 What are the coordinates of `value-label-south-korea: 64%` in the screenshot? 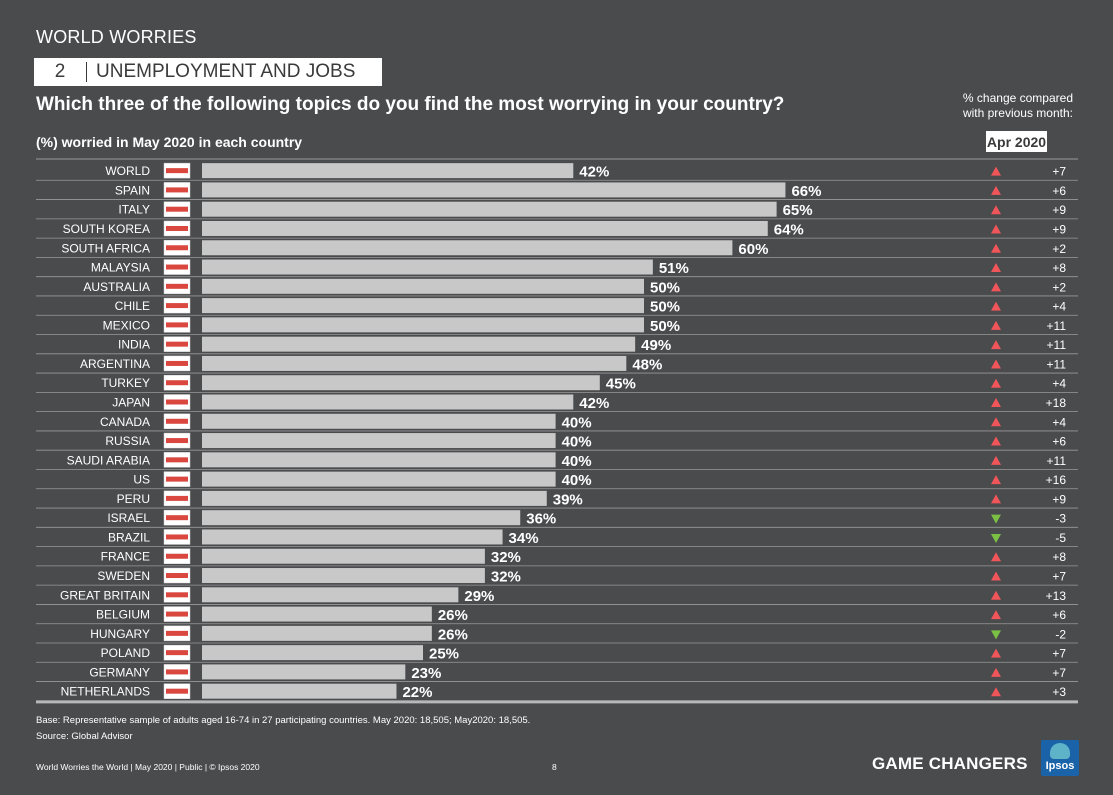 It's located at (789, 229).